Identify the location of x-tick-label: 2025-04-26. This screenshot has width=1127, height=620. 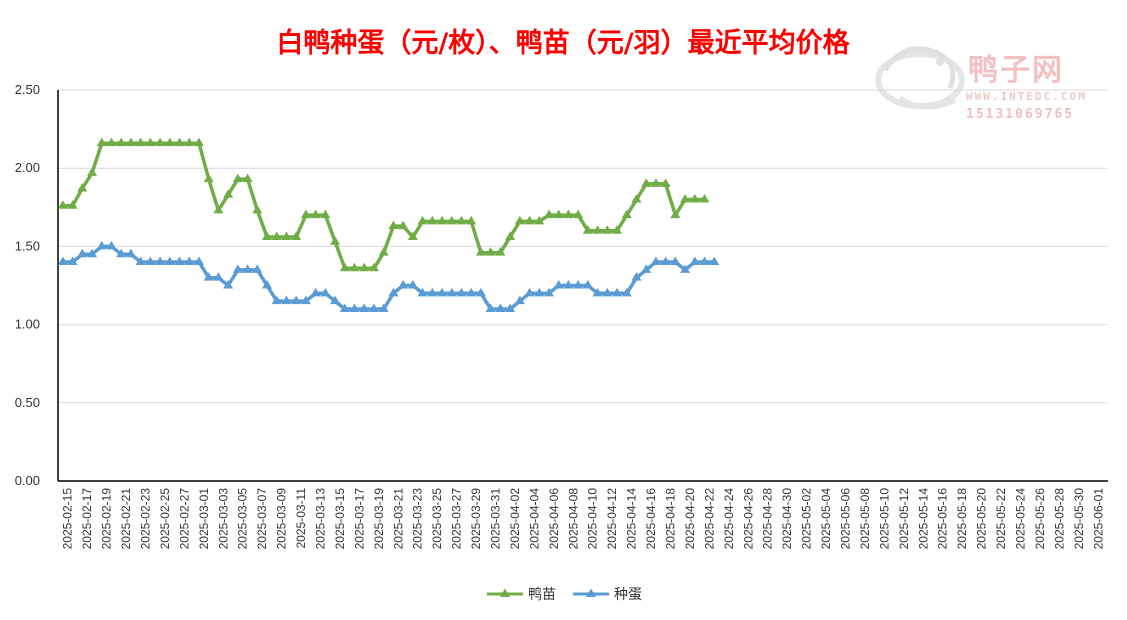
(748, 519).